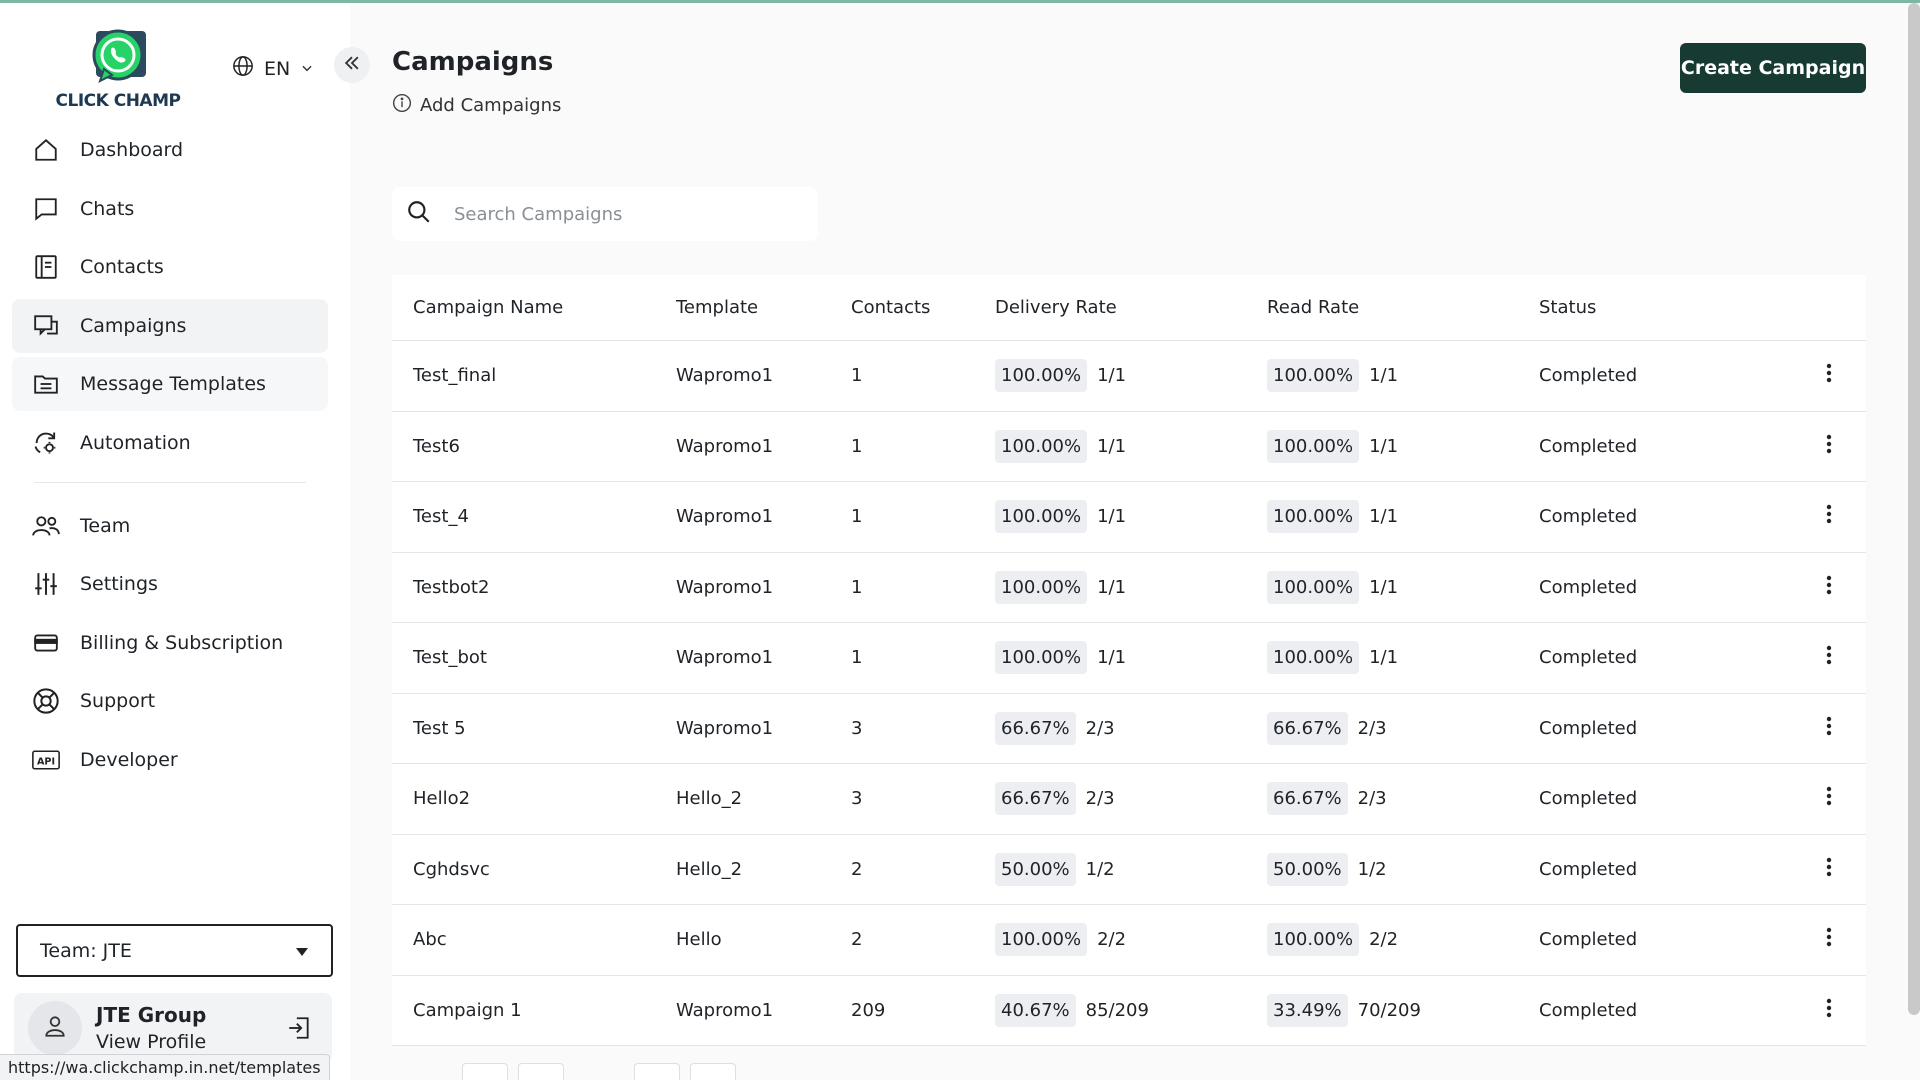 Image resolution: width=1920 pixels, height=1080 pixels. I want to click on search-input, so click(619, 214).